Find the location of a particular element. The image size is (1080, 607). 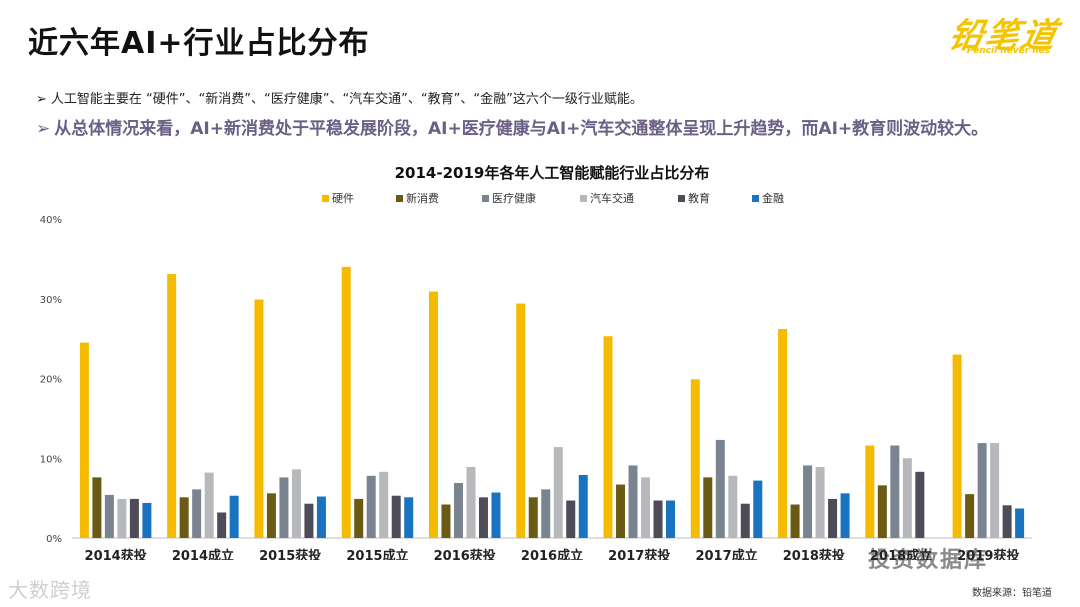

legend-label-1: 新消费 is located at coordinates (422, 198).